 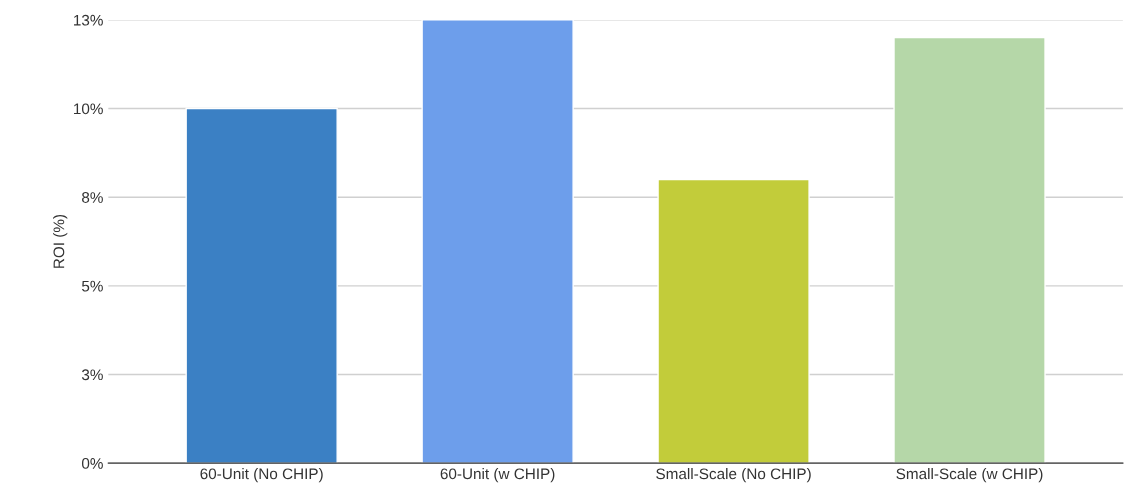 I want to click on y-tick-label: 10%, so click(x=88, y=109).